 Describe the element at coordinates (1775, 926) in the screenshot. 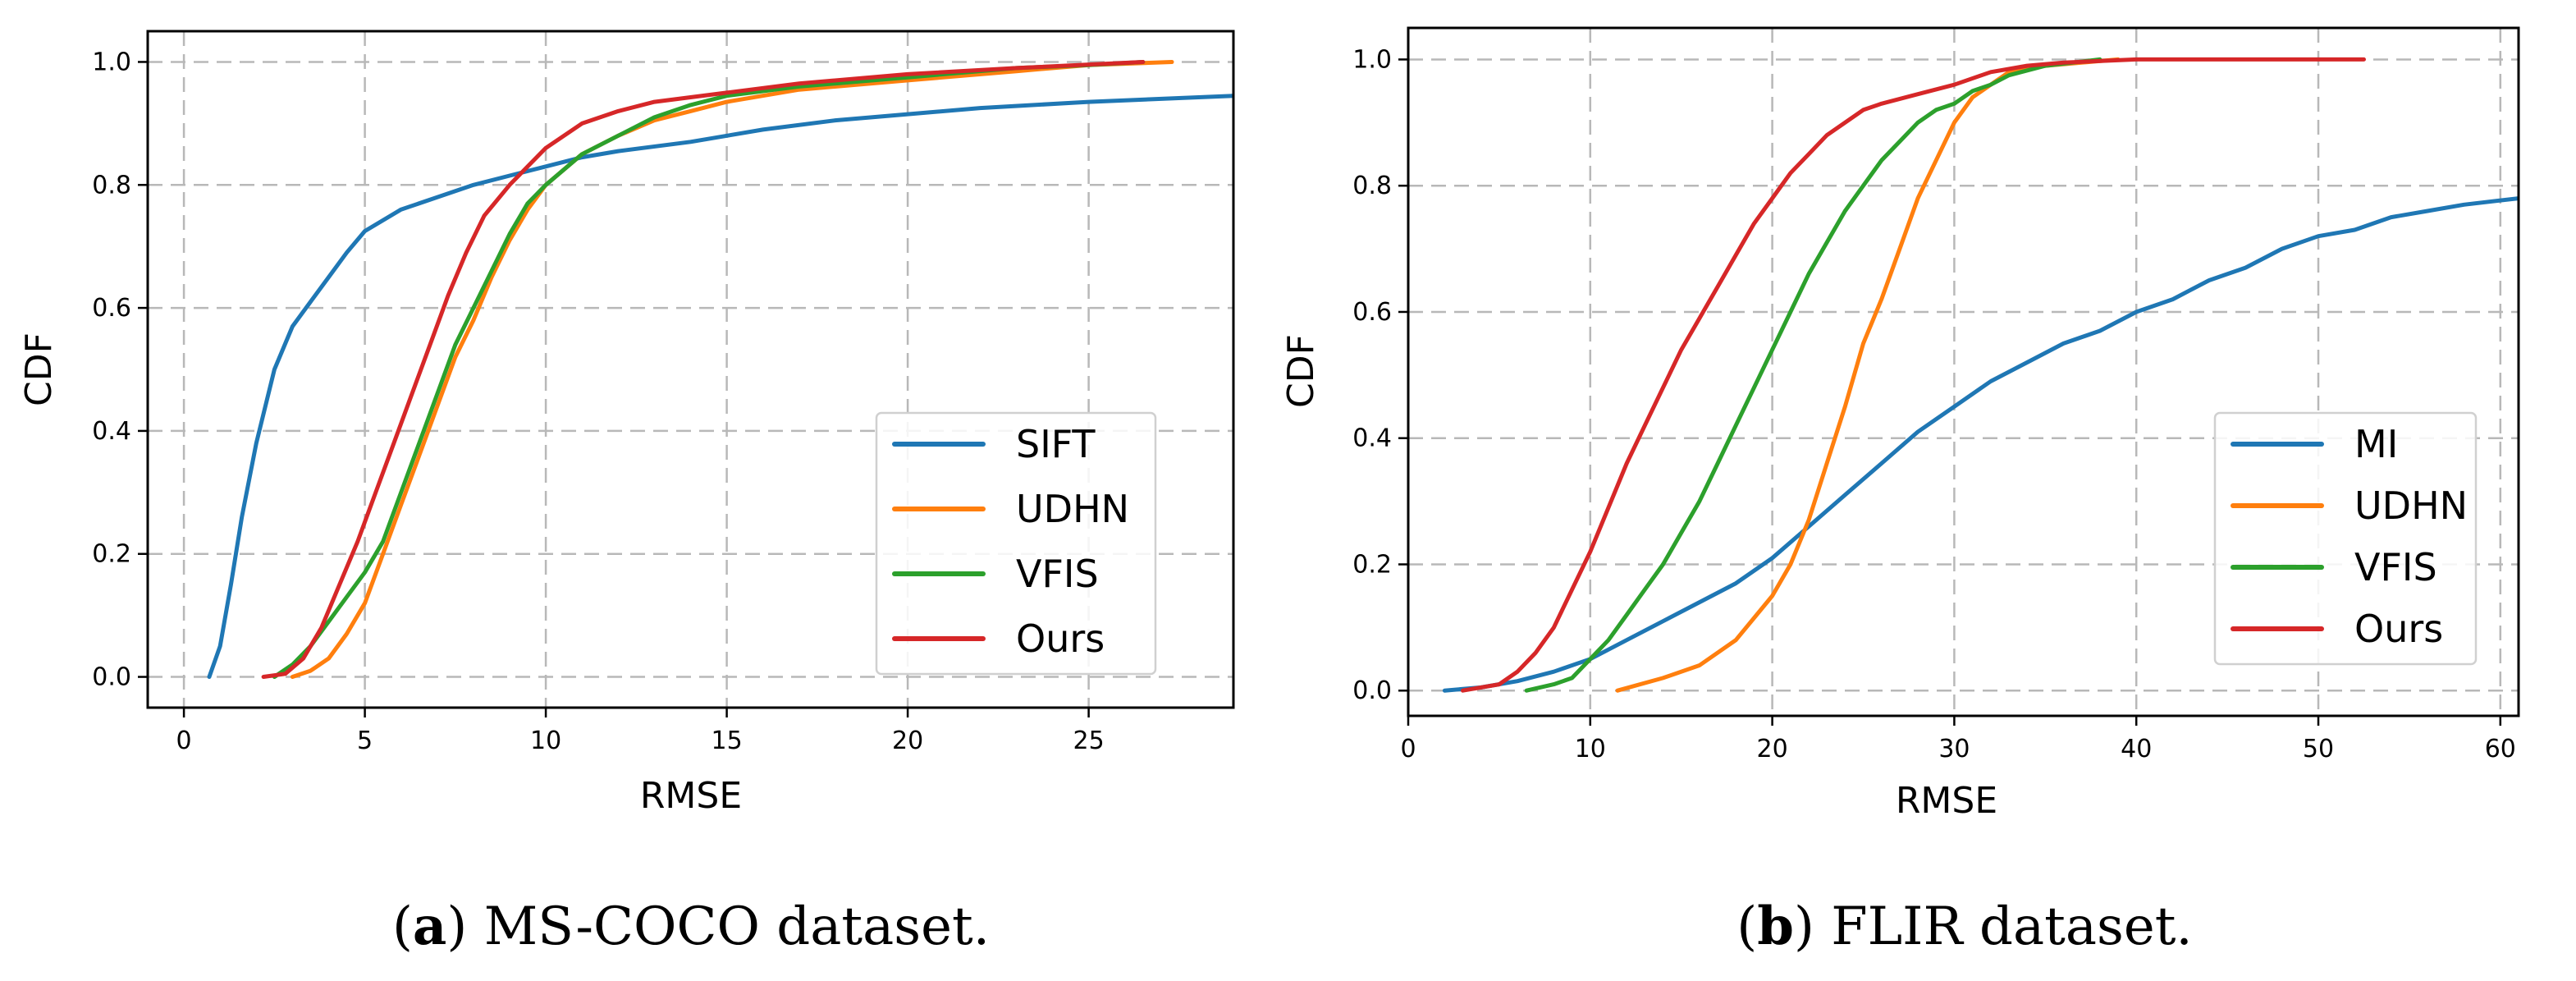

I see `caption-letter: b` at that location.